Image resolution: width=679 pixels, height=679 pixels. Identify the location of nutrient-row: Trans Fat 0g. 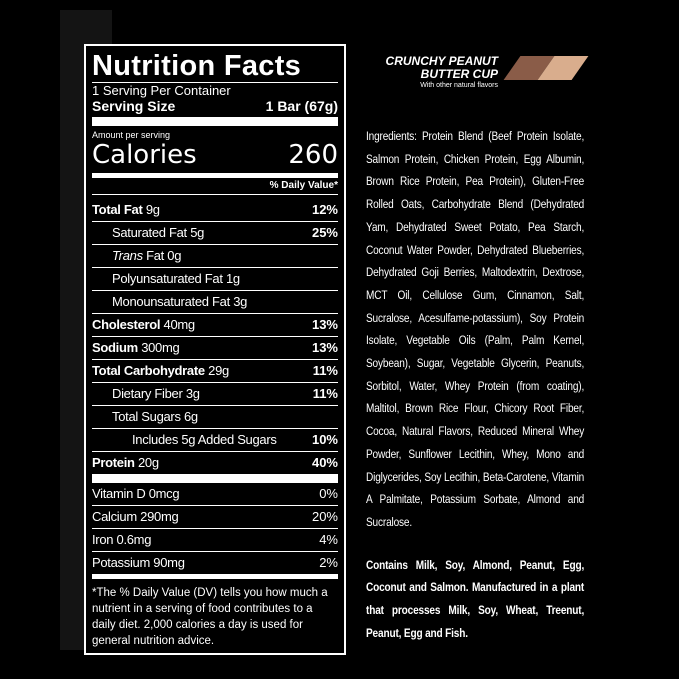
(215, 255).